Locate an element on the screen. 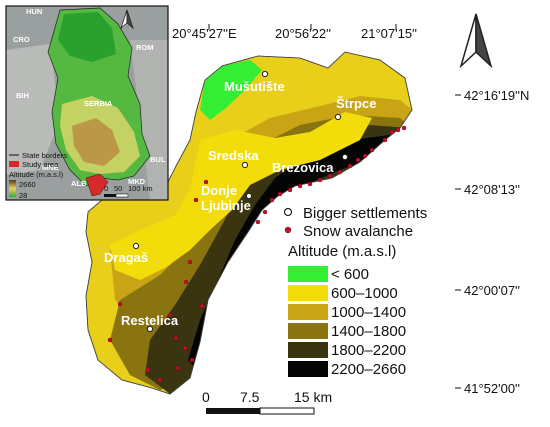 The width and height of the screenshot is (550, 427). inset-country-label: ROM is located at coordinates (145, 47).